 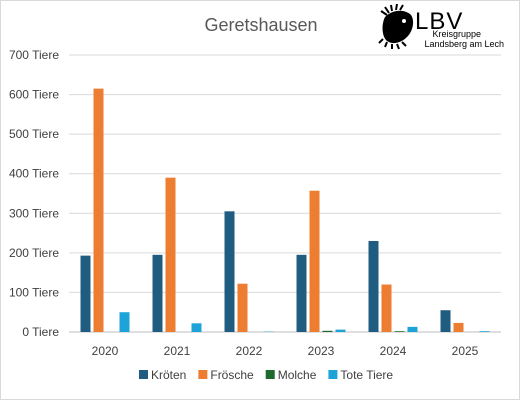 I want to click on bar-froesche-2022, so click(x=242, y=307).